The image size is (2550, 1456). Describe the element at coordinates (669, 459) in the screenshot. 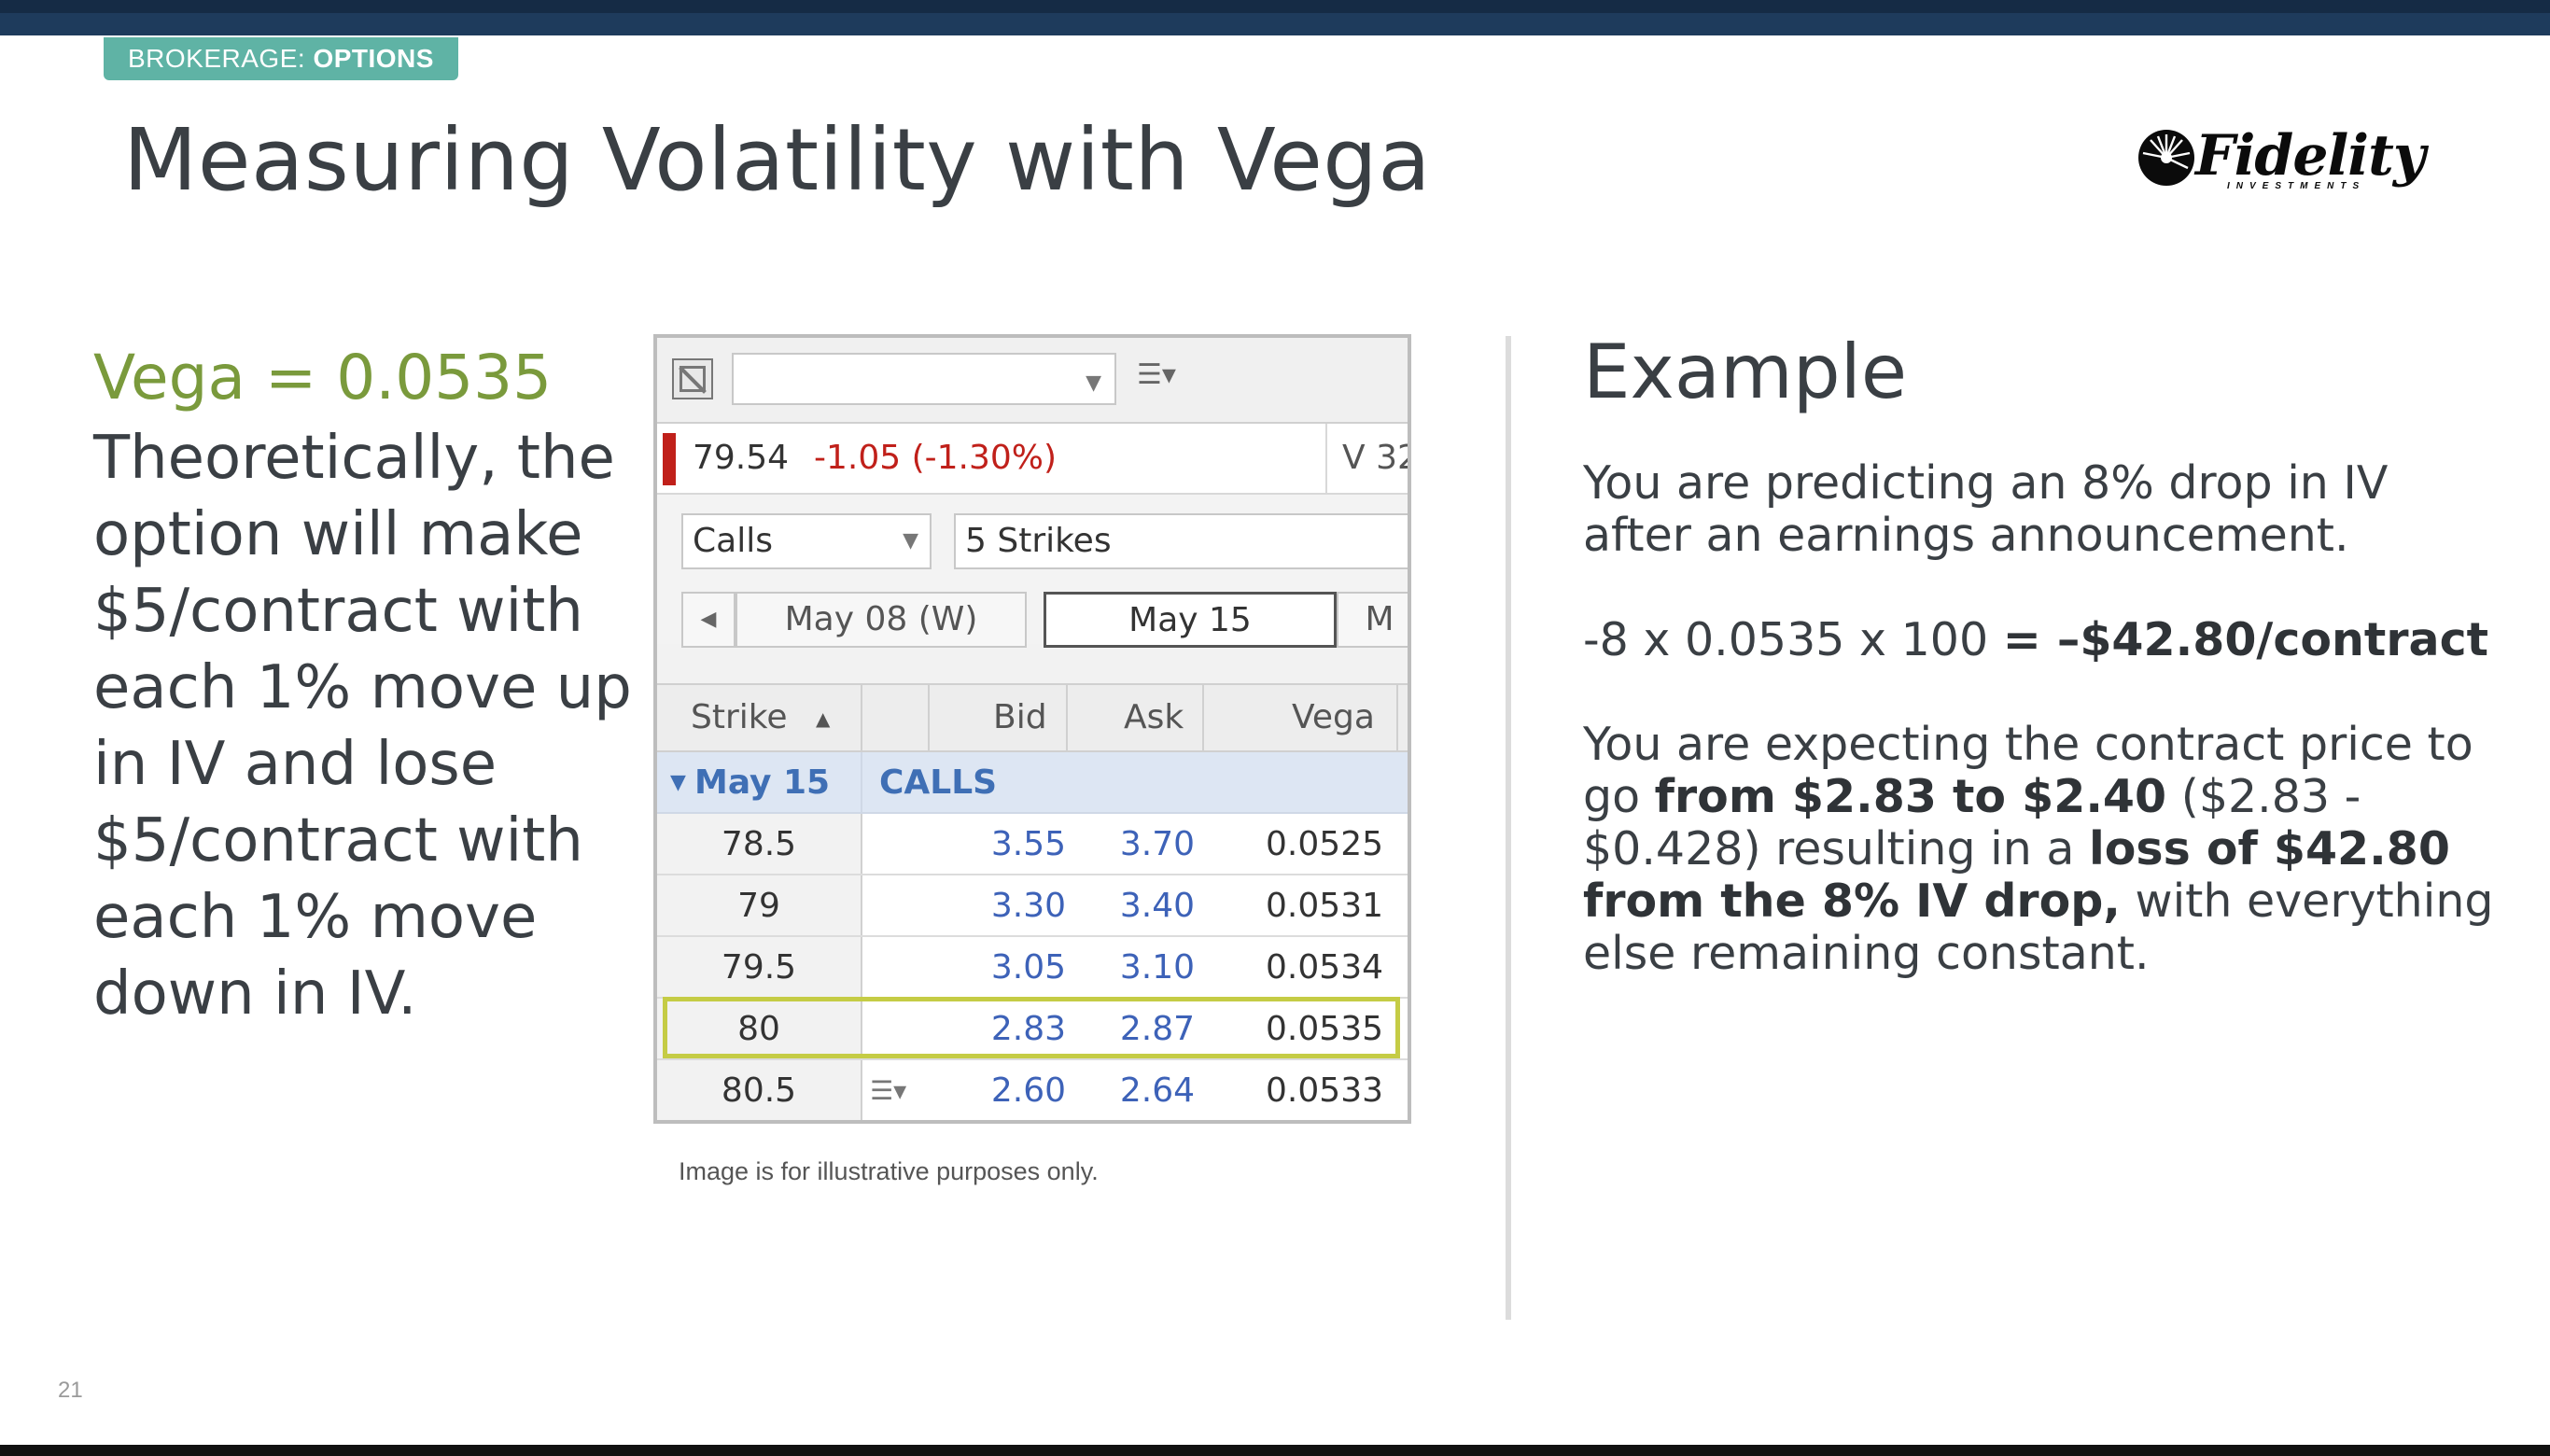

I see `price-indicator` at that location.